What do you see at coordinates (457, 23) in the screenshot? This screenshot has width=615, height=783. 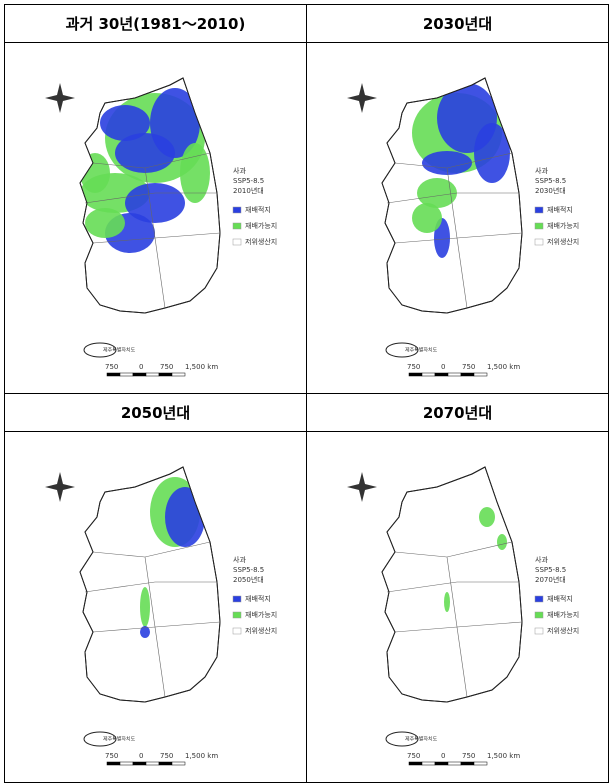 I see `panel-title: 2030년대` at bounding box center [457, 23].